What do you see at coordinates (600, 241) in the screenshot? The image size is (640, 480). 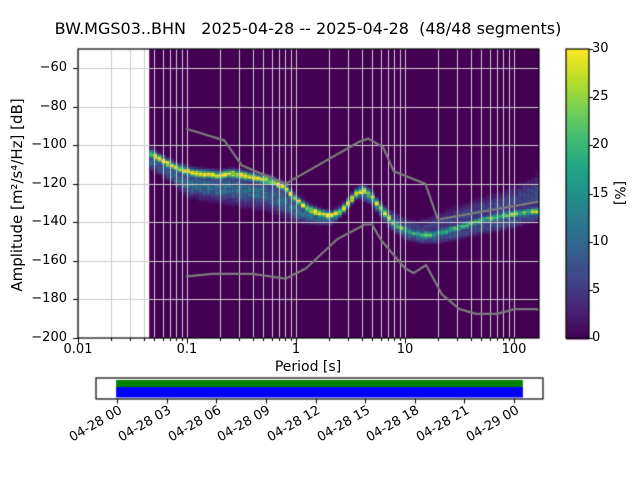 I see `colorbar-tick-label: 10` at bounding box center [600, 241].